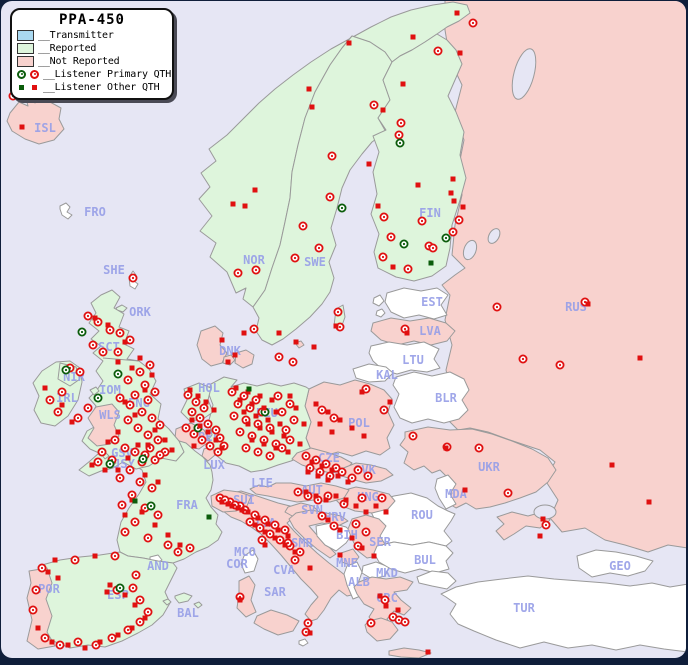 Image resolution: width=688 pixels, height=665 pixels. I want to click on primary-qth-label: __Listener Primary QTH, so click(107, 74).